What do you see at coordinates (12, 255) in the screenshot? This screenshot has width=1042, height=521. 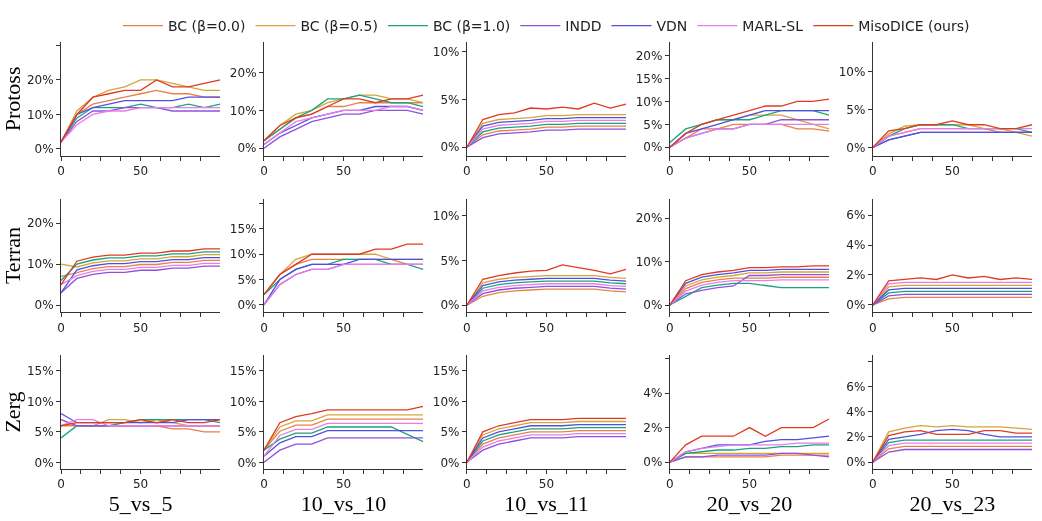 I see `y-axis-title: Terran` at bounding box center [12, 255].